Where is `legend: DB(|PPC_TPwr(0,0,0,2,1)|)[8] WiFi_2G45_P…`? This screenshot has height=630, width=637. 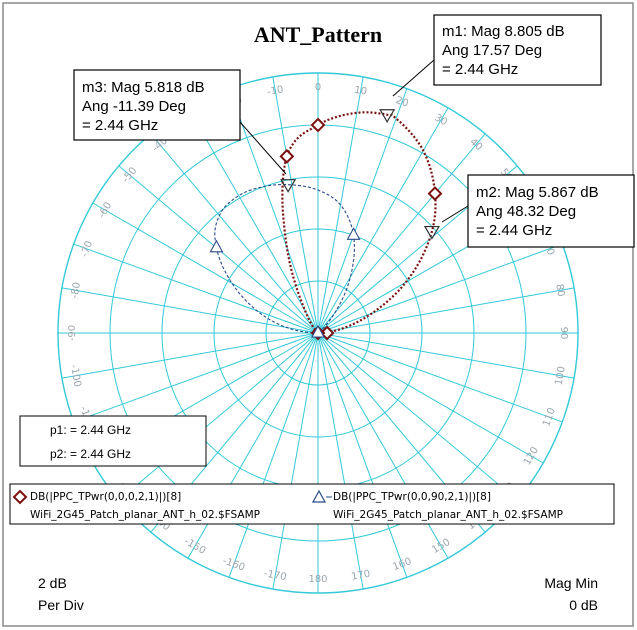
legend: DB(|PPC_TPwr(0,0,0,2,1)|)[8] WiFi_2G45_P… is located at coordinates (312, 504).